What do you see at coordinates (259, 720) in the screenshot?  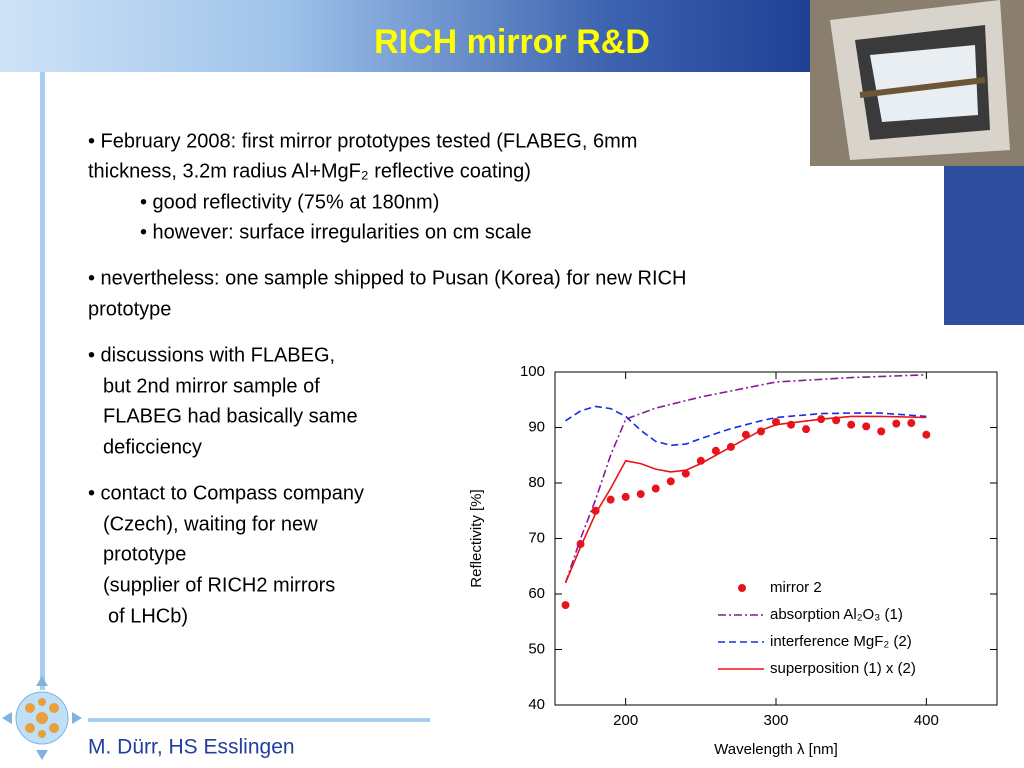 I see `horizontal-rule` at bounding box center [259, 720].